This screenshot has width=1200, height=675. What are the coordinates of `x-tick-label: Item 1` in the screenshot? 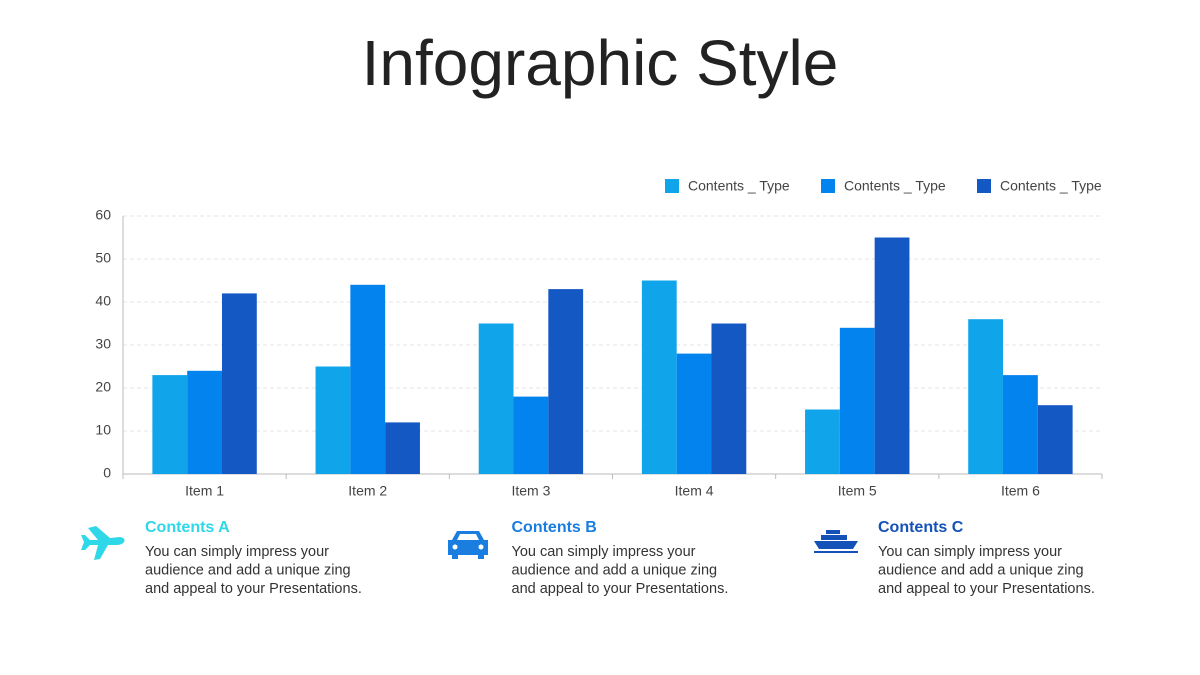 It's located at (204, 491).